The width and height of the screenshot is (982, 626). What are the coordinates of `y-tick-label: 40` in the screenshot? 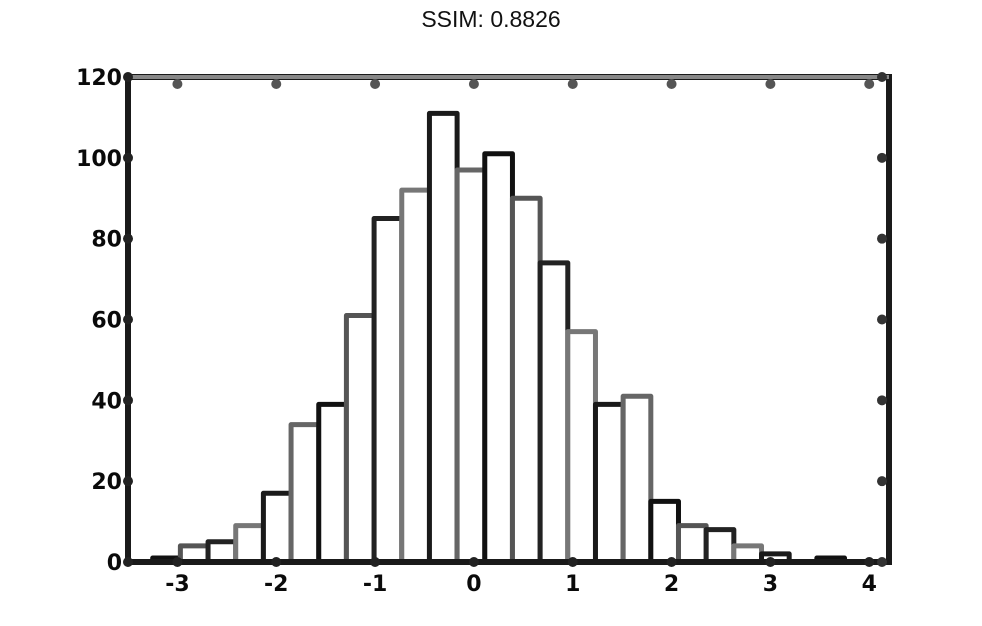 It's located at (106, 401).